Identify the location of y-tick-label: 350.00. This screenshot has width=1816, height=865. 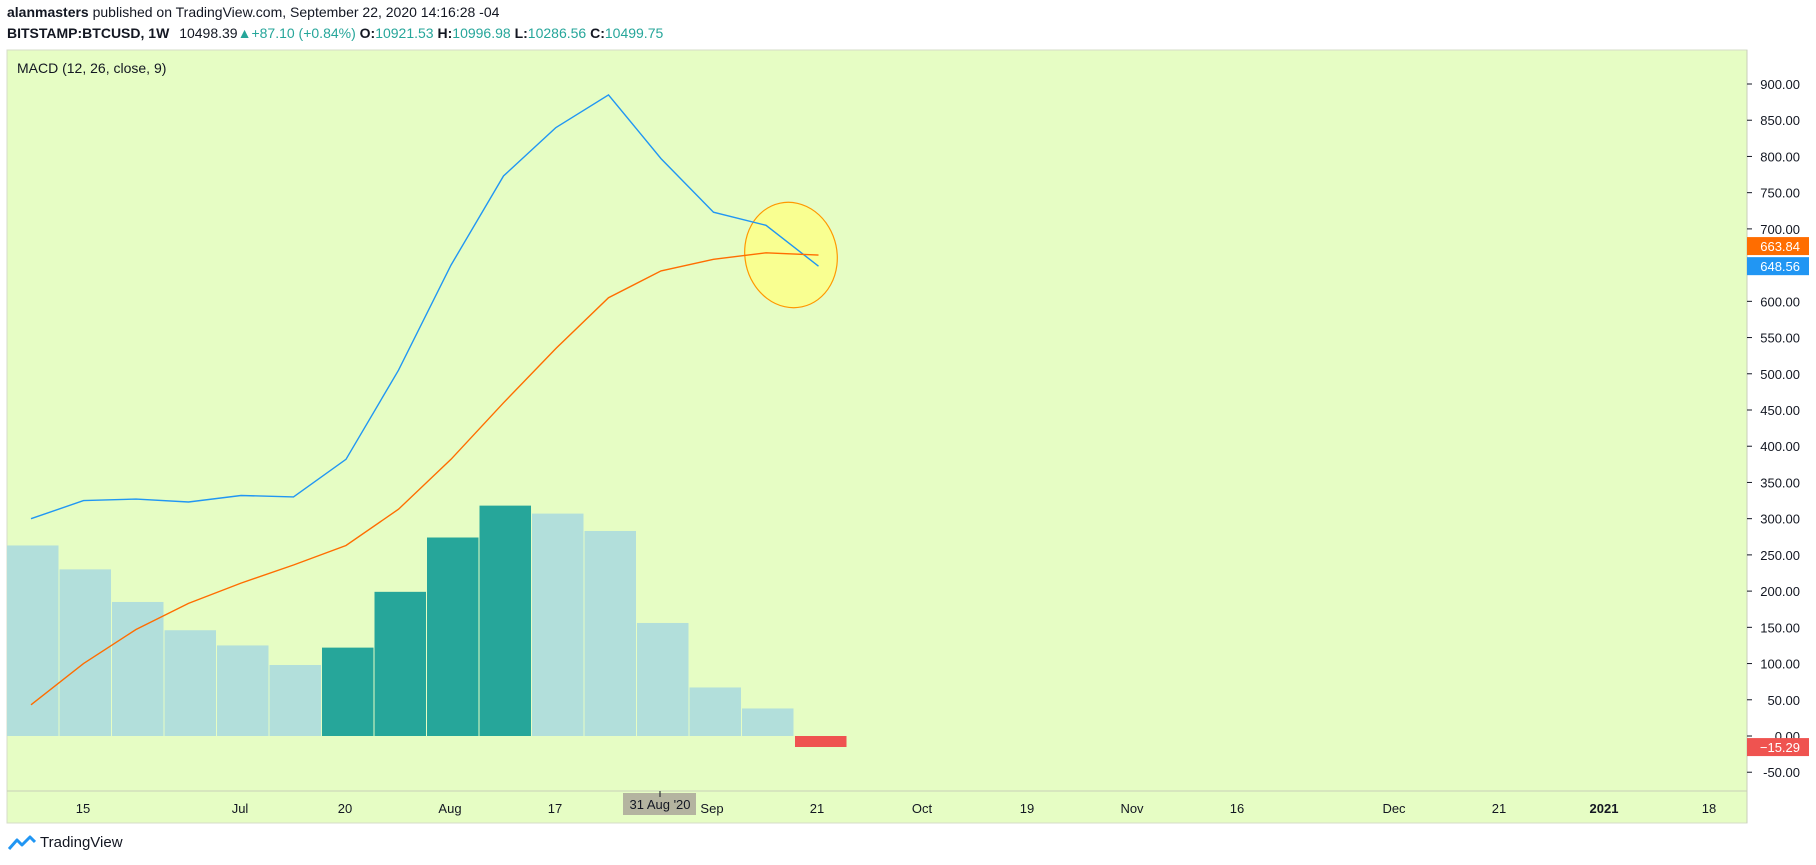
(1780, 482).